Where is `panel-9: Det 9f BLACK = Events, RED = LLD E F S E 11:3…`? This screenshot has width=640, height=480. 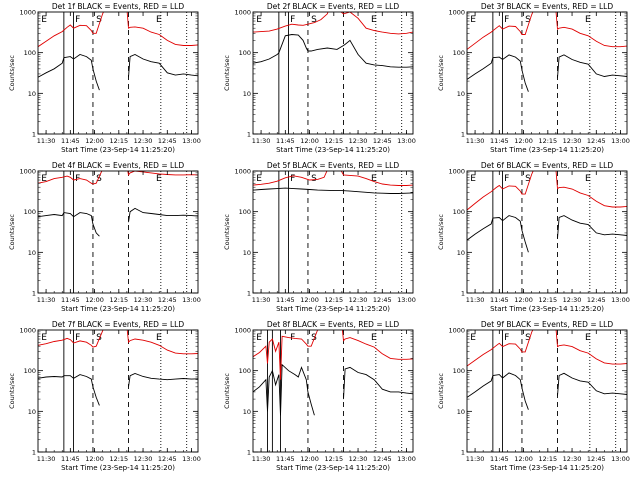 panel-9: Det 9f BLACK = Events, RED = LLD E F S E 11:3… is located at coordinates (533, 396).